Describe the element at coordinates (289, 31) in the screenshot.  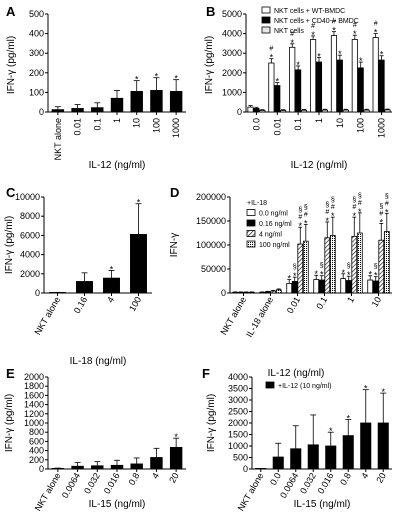
I see `legend-label: NKT cells` at that location.